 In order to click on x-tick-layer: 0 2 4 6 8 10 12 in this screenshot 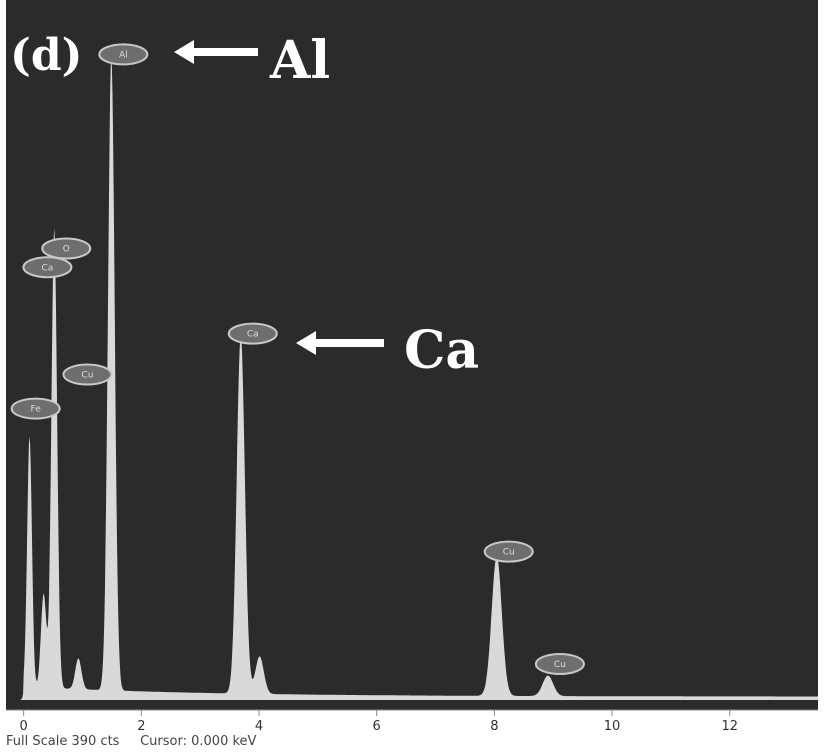, I will do `click(379, 722)`.